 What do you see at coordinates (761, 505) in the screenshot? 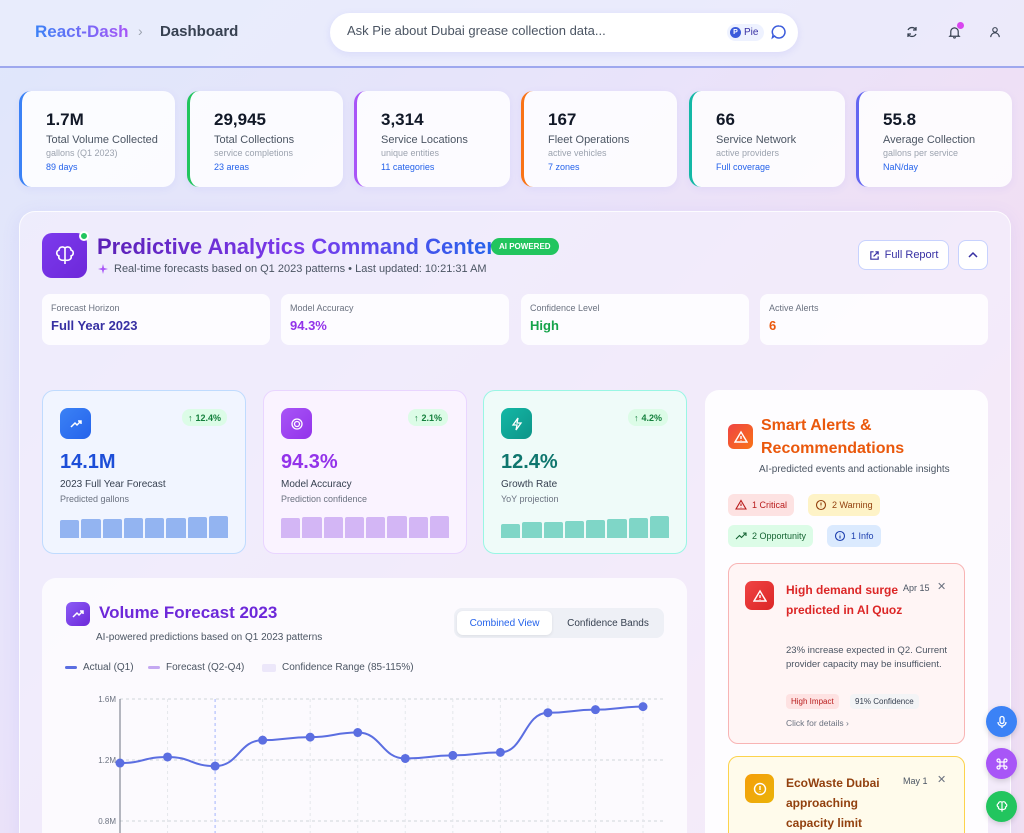
I see `alert-filter-critical: 1 Critical` at bounding box center [761, 505].